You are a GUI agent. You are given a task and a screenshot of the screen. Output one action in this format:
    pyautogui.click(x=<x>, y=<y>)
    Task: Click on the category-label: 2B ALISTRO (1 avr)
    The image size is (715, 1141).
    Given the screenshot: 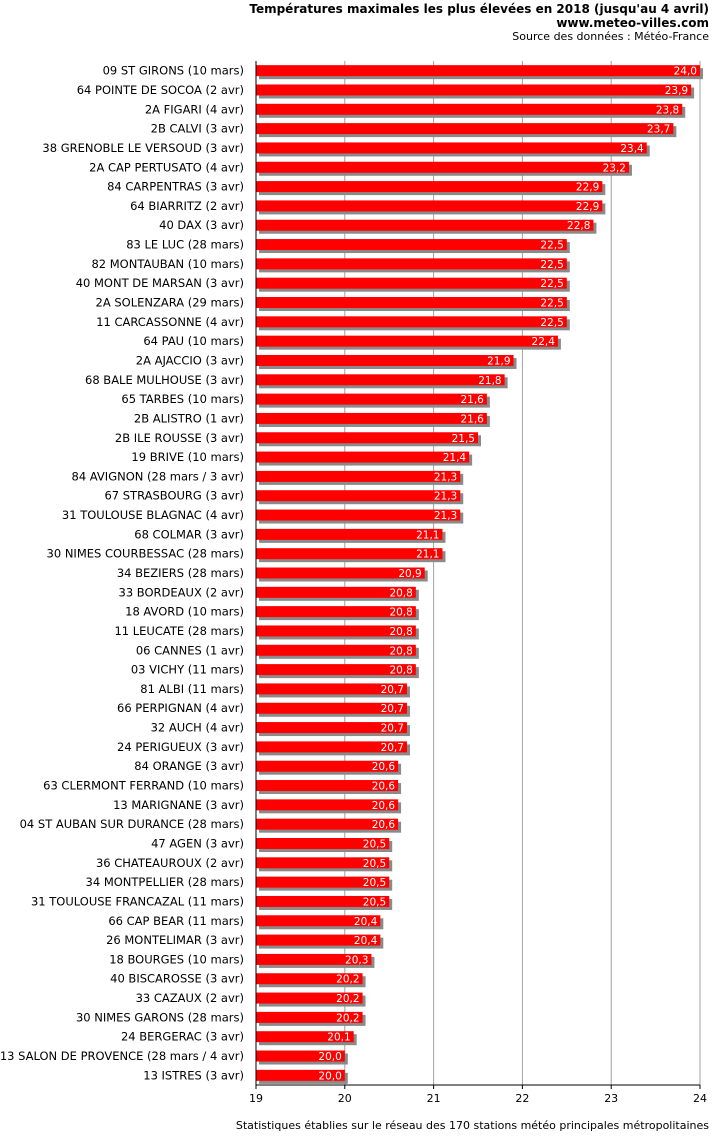 What is the action you would take?
    pyautogui.click(x=189, y=418)
    